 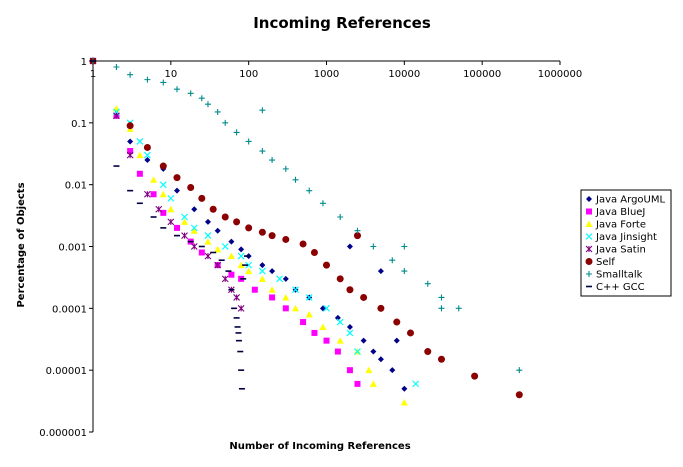 I want to click on legend-label: Java Forte, so click(x=620, y=225).